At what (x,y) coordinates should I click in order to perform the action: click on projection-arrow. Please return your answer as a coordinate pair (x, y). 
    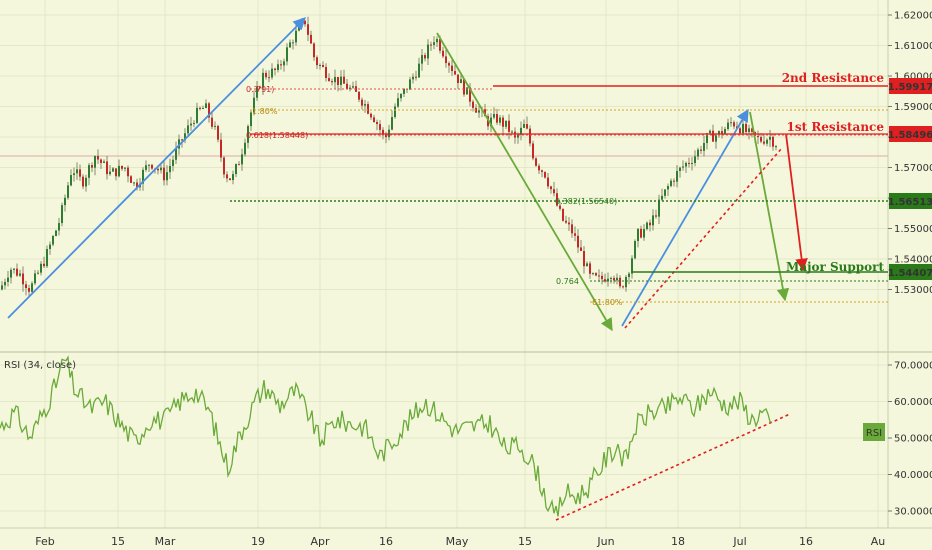
    Looking at the image, I should click on (769, 206).